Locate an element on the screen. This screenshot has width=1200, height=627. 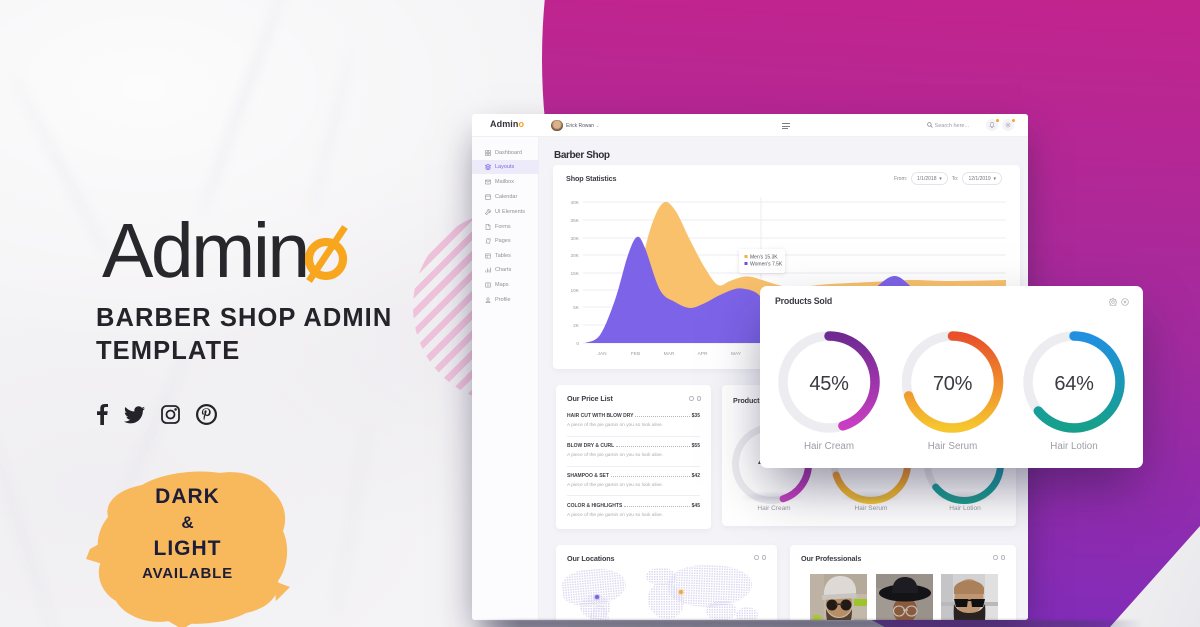
svg-text: 15K is located at coordinates (574, 274).